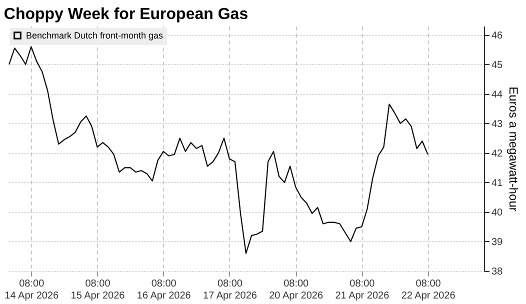 This screenshot has height=304, width=526. What do you see at coordinates (513, 149) in the screenshot?
I see `y2-axis-title: Euros a megawatt-hour` at bounding box center [513, 149].